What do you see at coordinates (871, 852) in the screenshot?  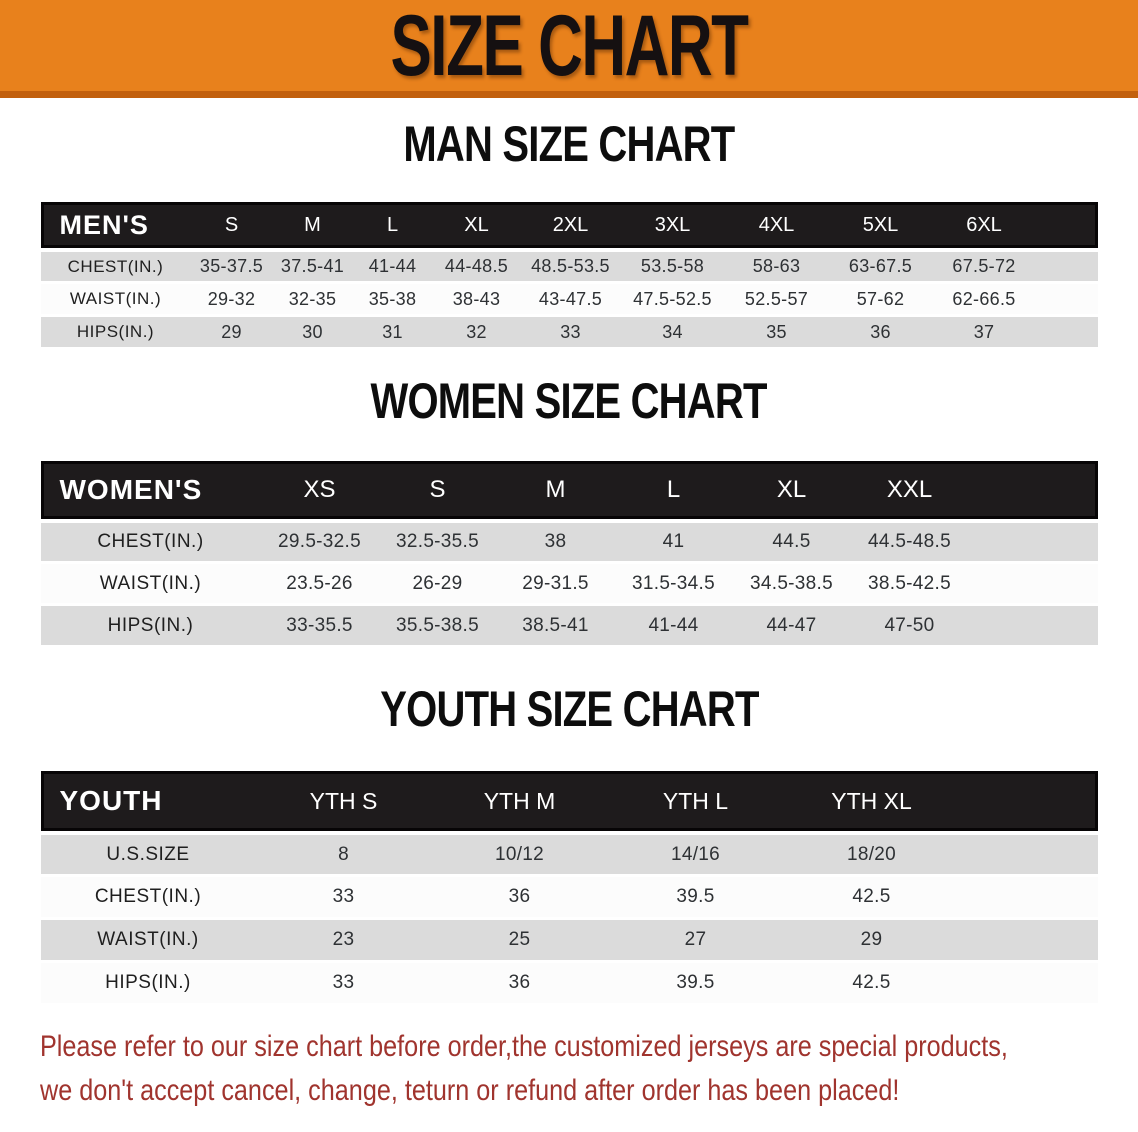 I see `measurement-value: 18/20` at bounding box center [871, 852].